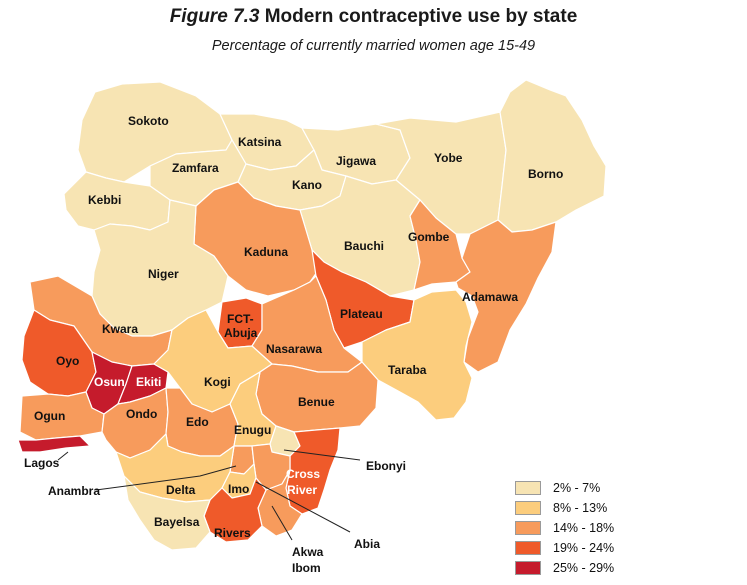 This screenshot has width=747, height=585. Describe the element at coordinates (429, 237) in the screenshot. I see `label-gombe: Gombe` at that location.